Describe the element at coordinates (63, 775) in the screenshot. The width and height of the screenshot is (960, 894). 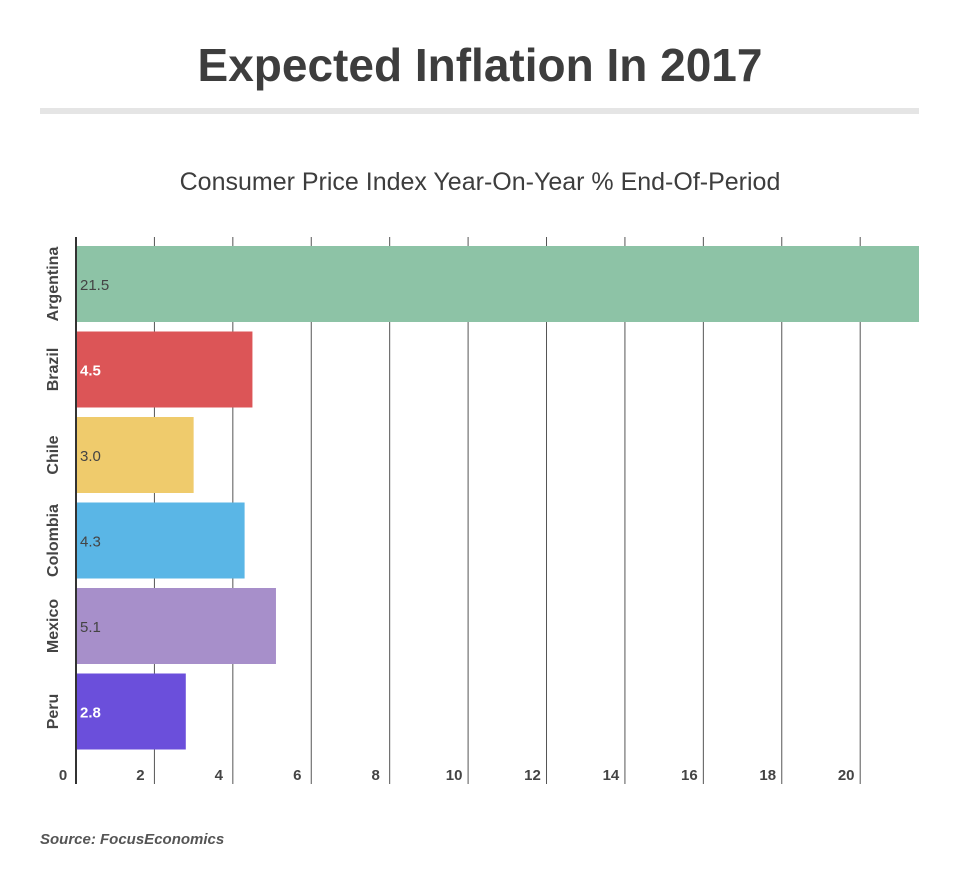
I see `x-tick-label-0: 0` at that location.